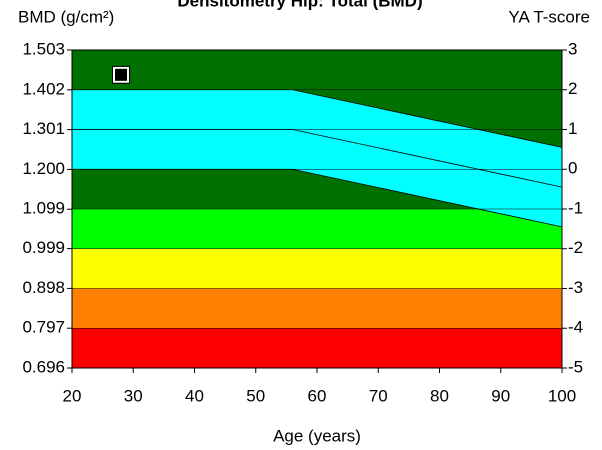  I want to click on y2-tick-label: -4, so click(575, 327).